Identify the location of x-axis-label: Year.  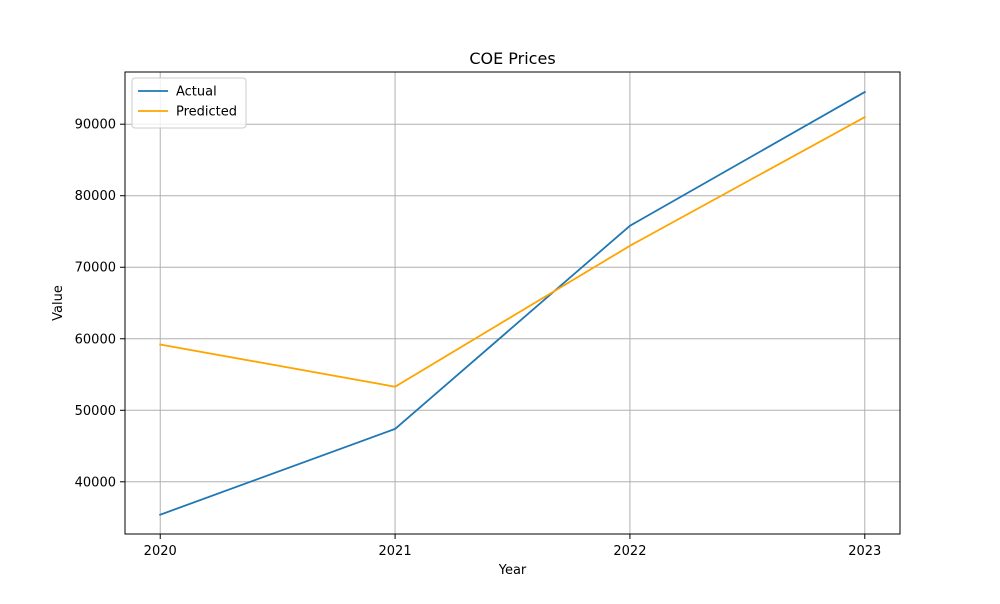
(512, 570).